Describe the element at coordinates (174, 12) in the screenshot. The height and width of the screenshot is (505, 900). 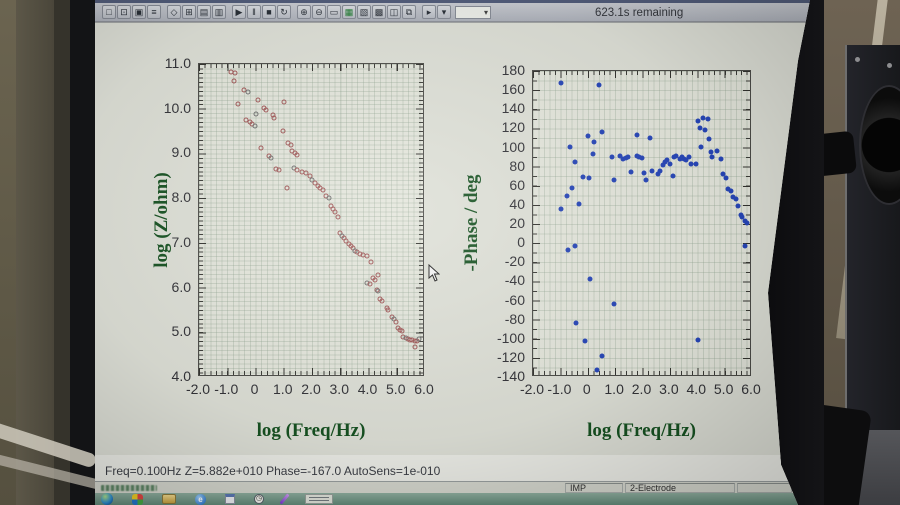
I see `profile-button: ◇` at that location.